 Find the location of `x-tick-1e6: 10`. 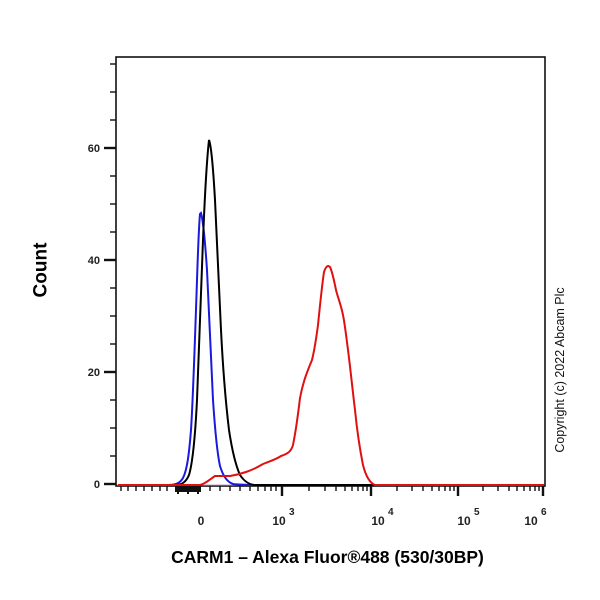

x-tick-1e6: 10 is located at coordinates (531, 521).